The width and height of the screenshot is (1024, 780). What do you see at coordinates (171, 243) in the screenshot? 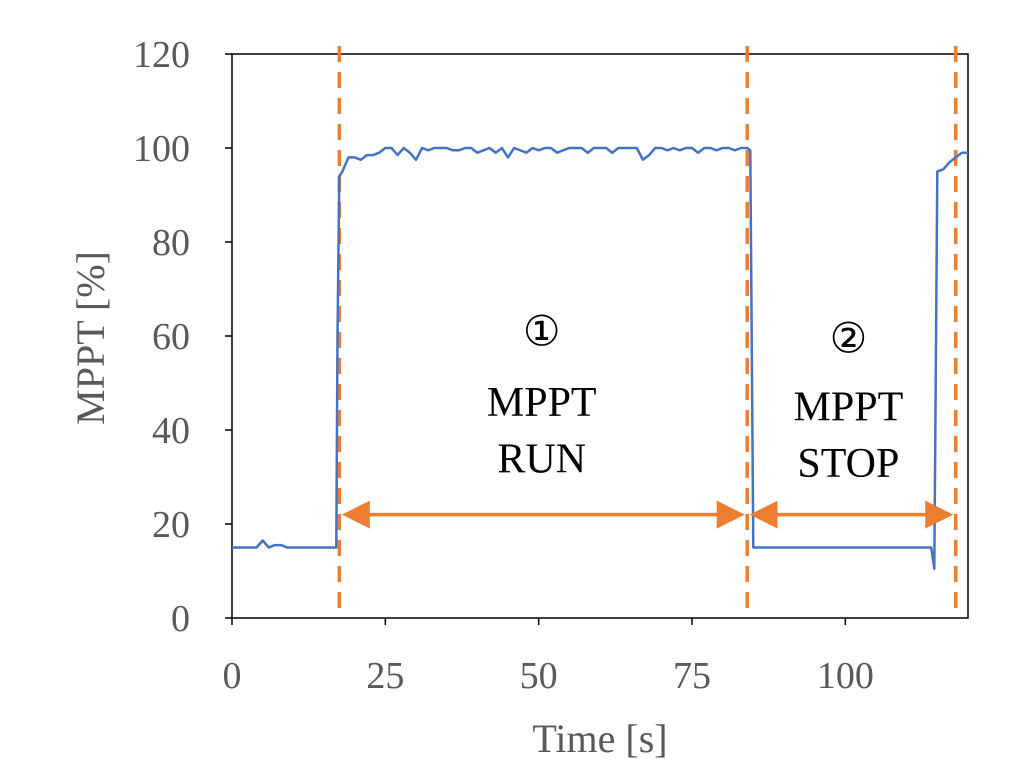
I see `y-tick-label: 80` at bounding box center [171, 243].